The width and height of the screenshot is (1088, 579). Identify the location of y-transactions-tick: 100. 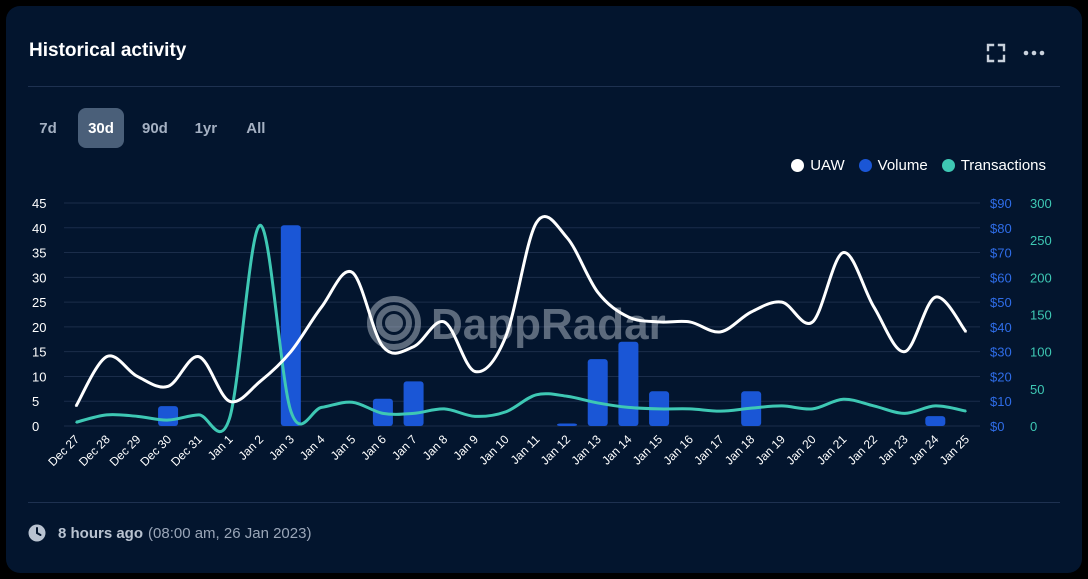
(1041, 352).